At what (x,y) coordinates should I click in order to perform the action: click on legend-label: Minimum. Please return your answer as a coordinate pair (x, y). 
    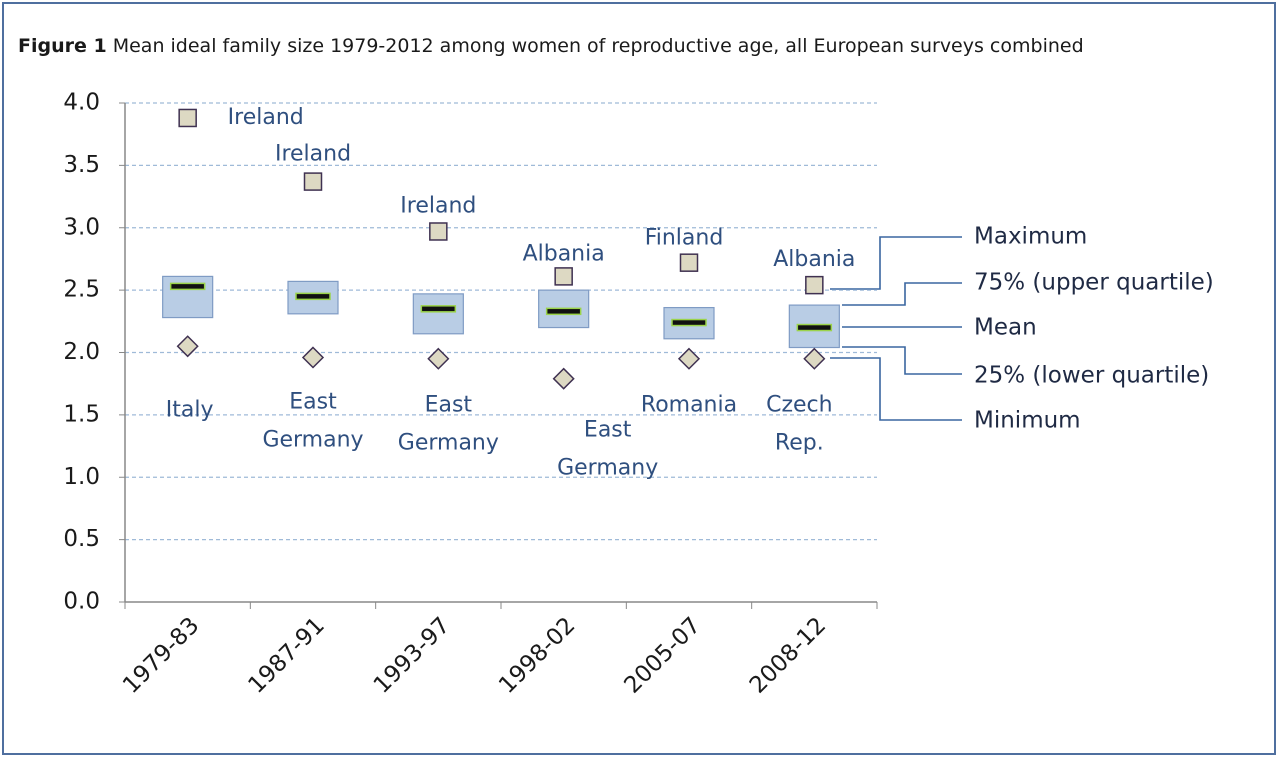
    Looking at the image, I should click on (1027, 421).